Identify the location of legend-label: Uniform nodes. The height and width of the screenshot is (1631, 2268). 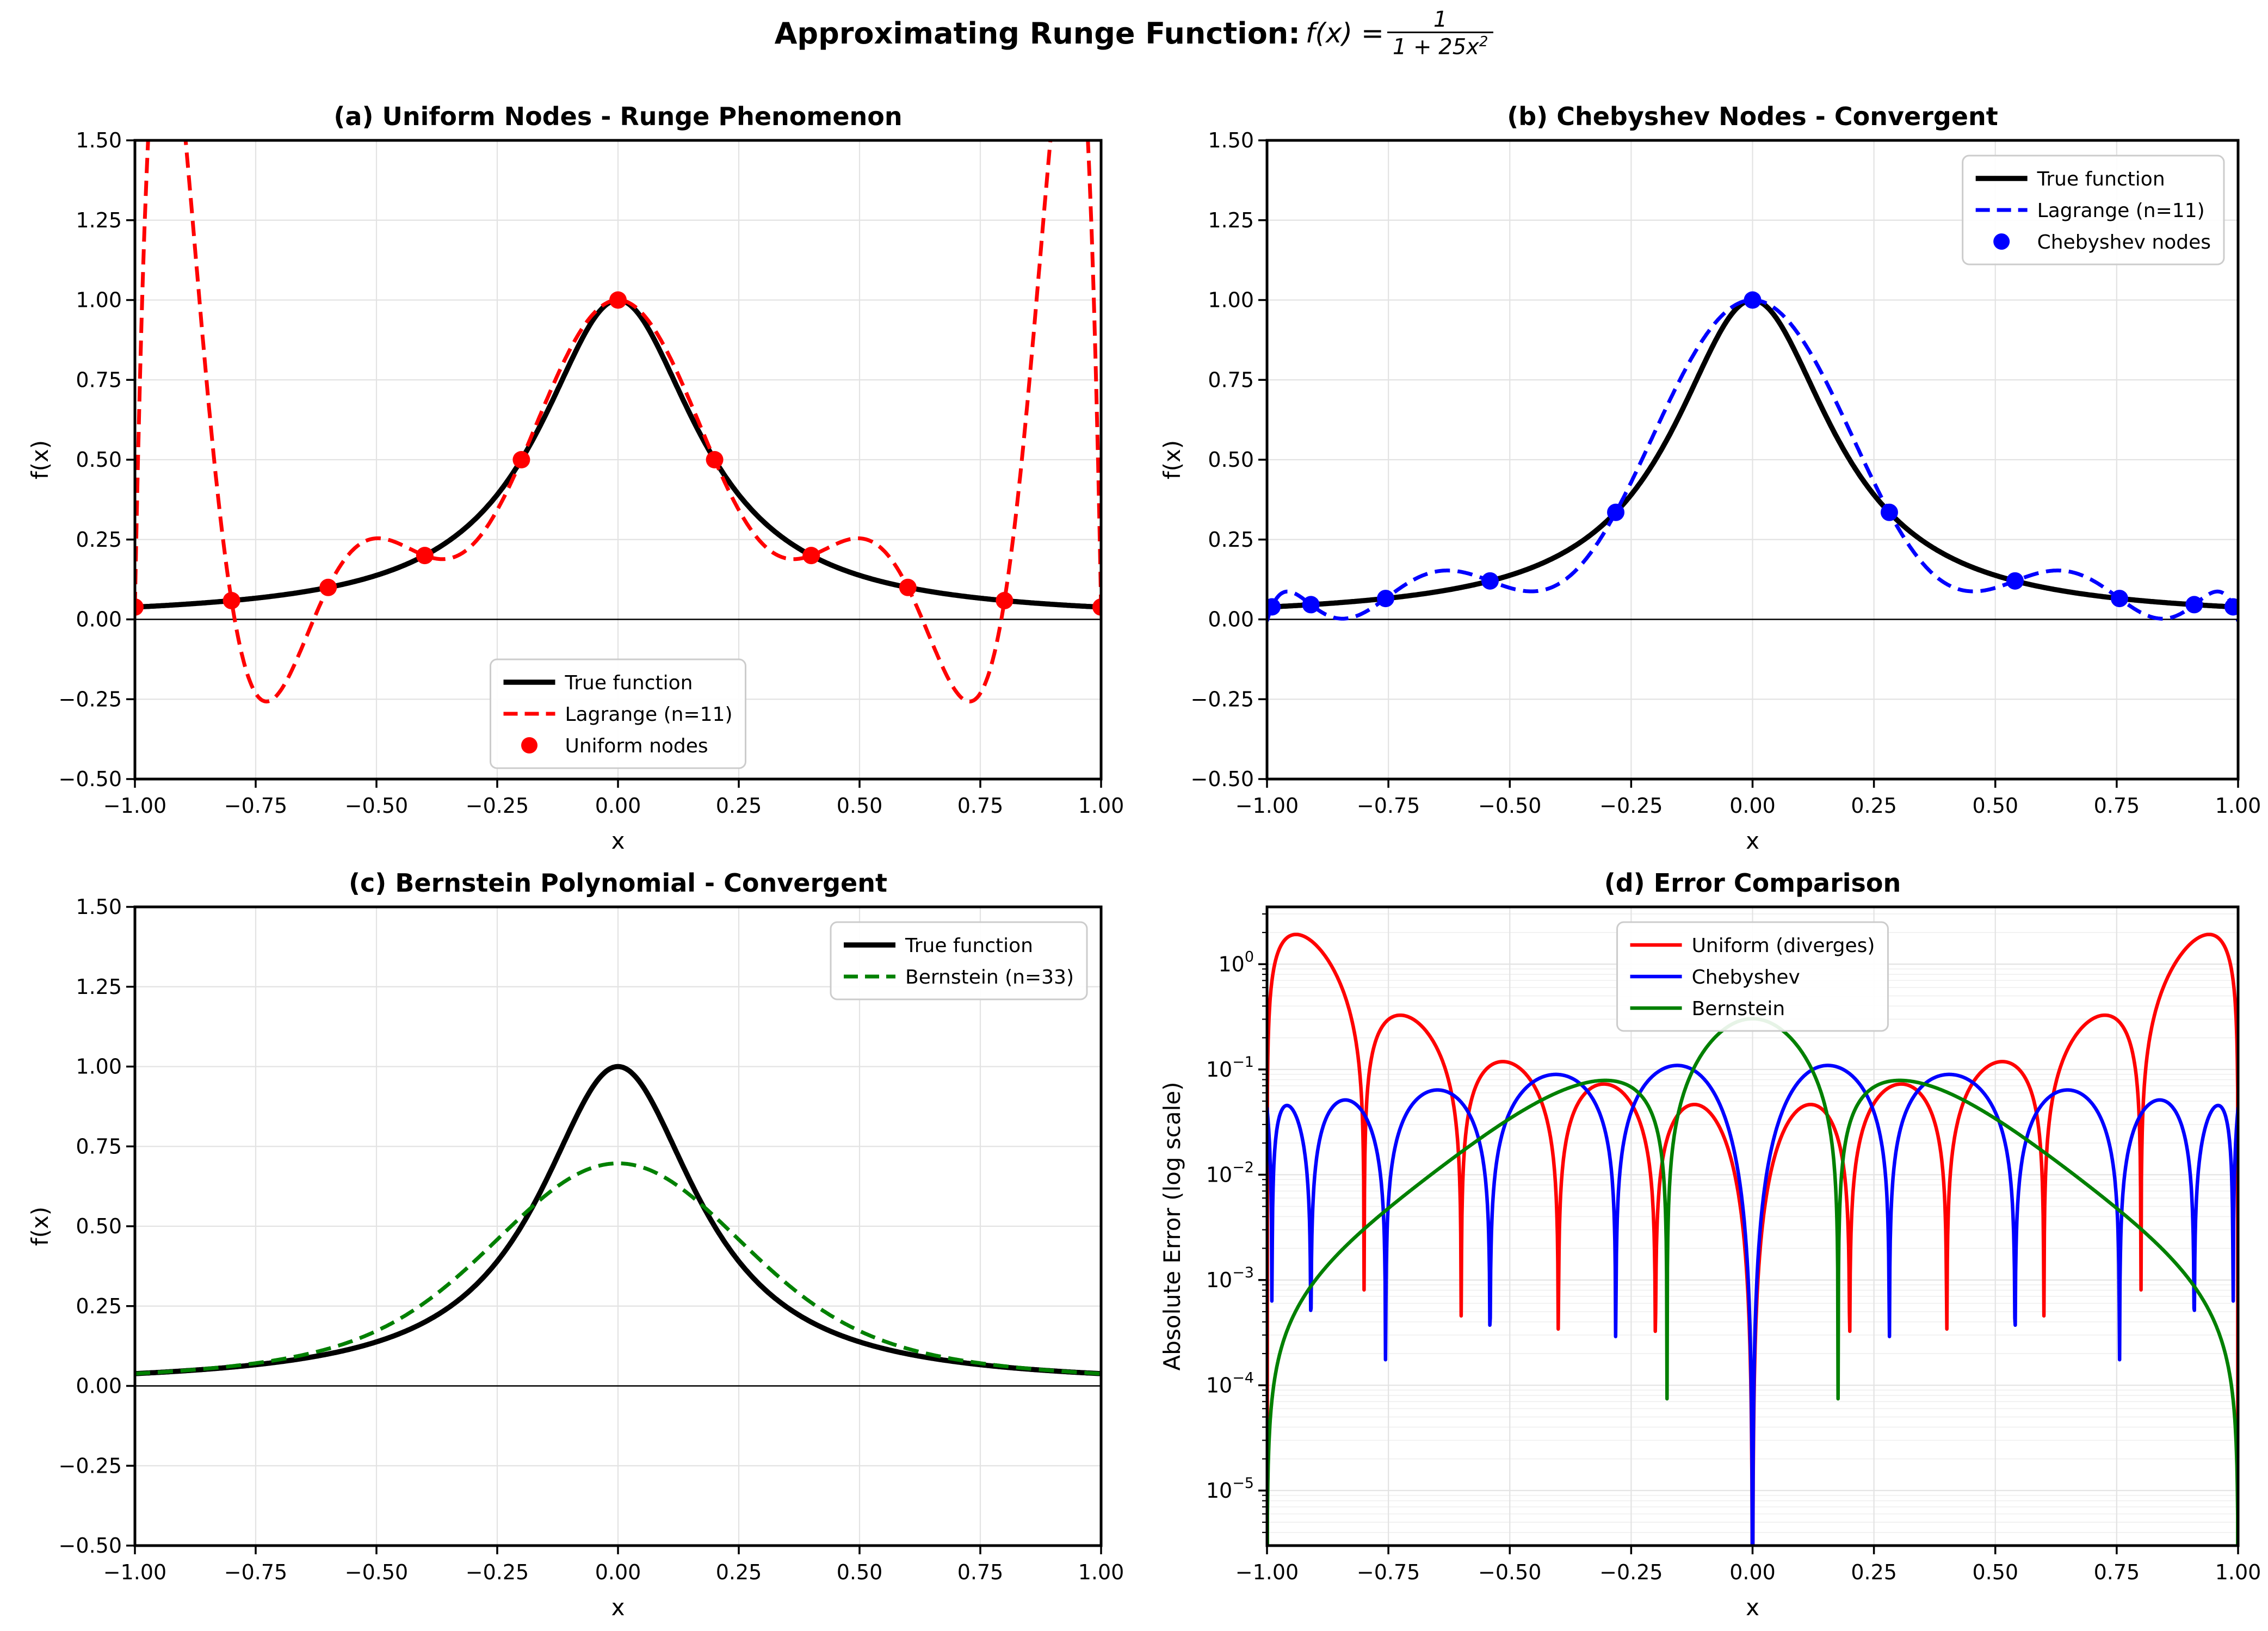
(636, 746).